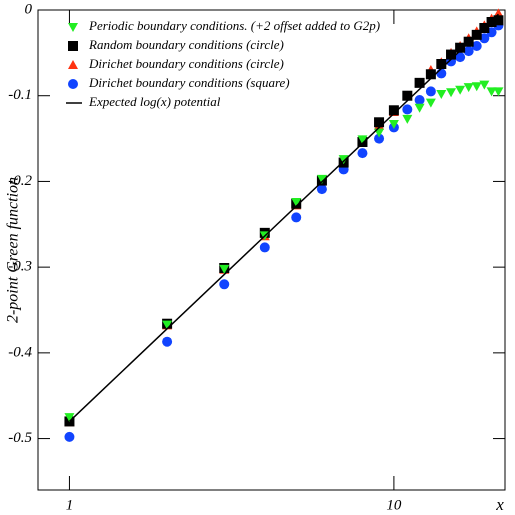 The image size is (515, 515). I want to click on y-axis-label: 2-point Green function, so click(13, 250).